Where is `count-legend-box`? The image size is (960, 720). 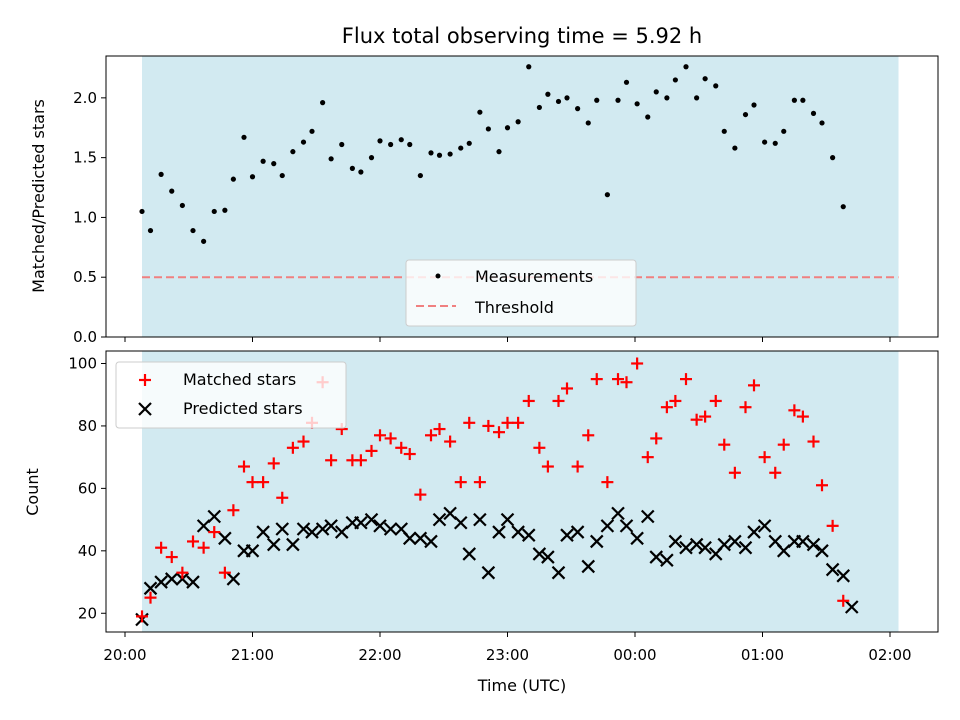
count-legend-box is located at coordinates (231, 395).